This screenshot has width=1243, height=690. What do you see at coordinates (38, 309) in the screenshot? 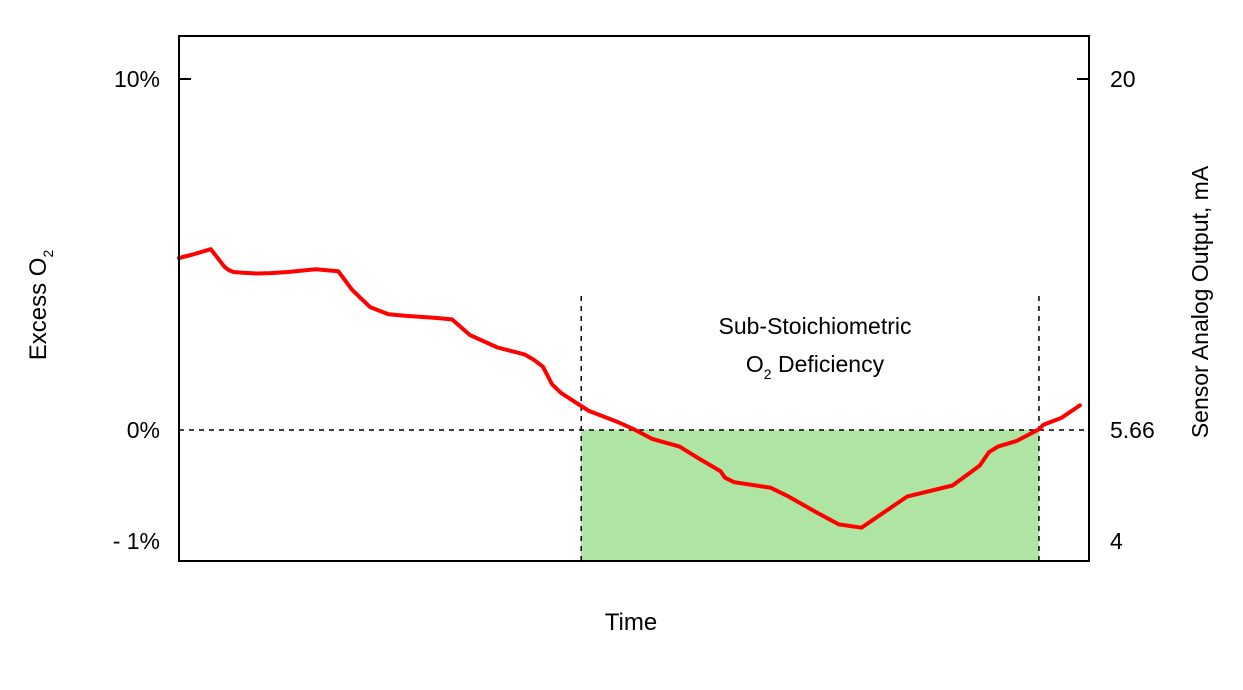
I see `y-axis-left-label-main: Excess O` at bounding box center [38, 309].